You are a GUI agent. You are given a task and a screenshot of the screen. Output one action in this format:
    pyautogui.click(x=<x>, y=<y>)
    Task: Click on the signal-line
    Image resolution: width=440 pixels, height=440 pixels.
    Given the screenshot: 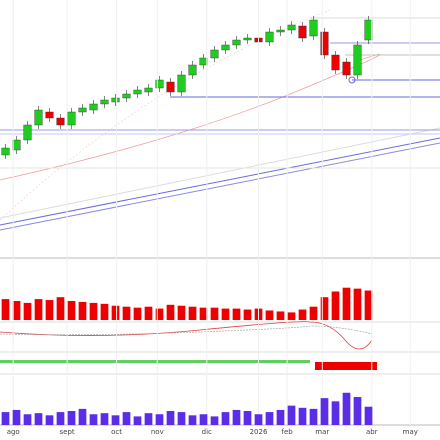 What is the action you would take?
    pyautogui.click(x=186, y=330)
    